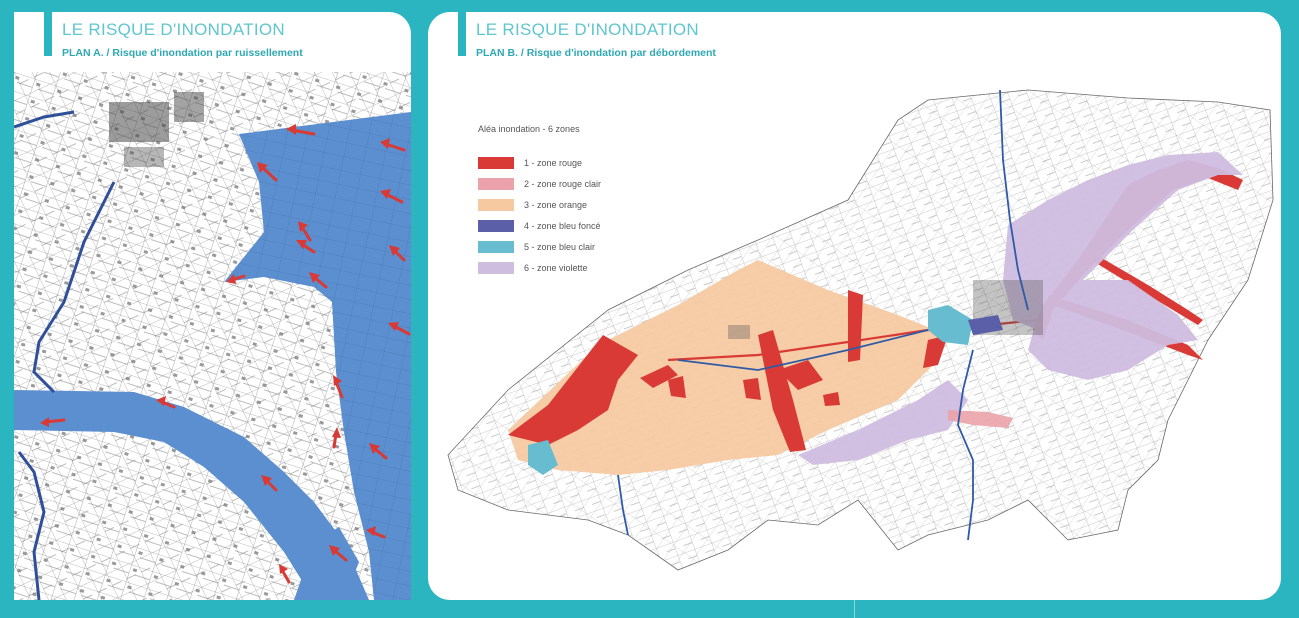  I want to click on legend-item: 4 - zone bleu foncé, so click(539, 225).